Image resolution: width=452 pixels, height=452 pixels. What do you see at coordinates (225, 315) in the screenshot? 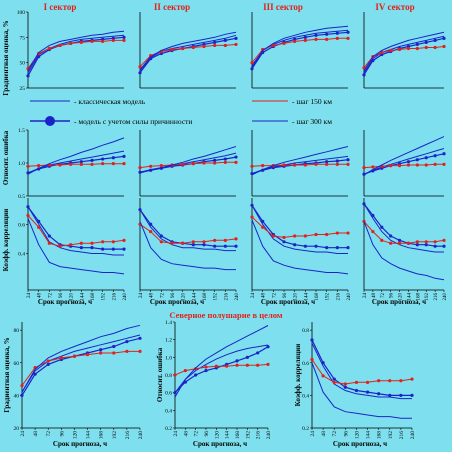
I see `summary-title: Северное полушарие в целом` at bounding box center [225, 315].